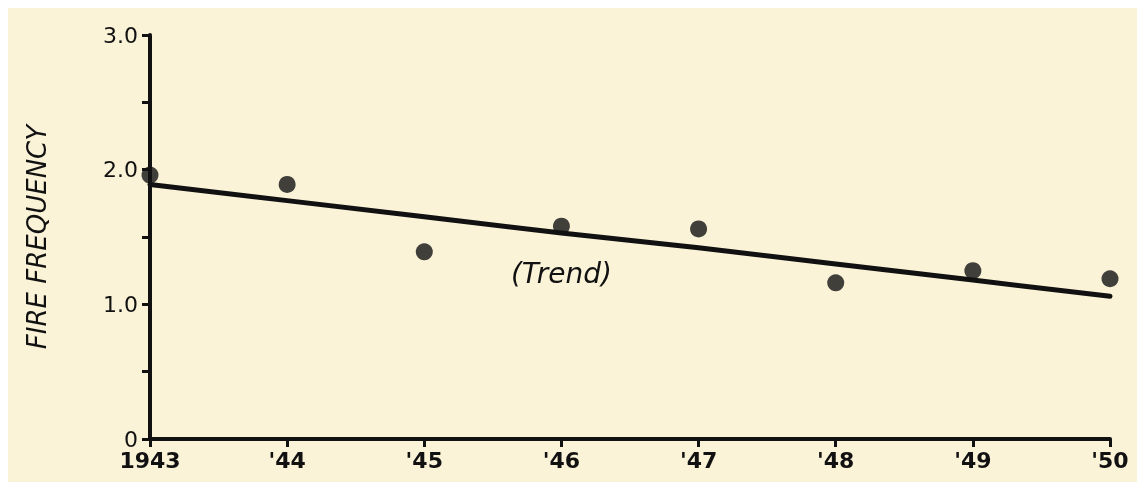  I want to click on y-tick-label: 3.0, so click(120, 35).